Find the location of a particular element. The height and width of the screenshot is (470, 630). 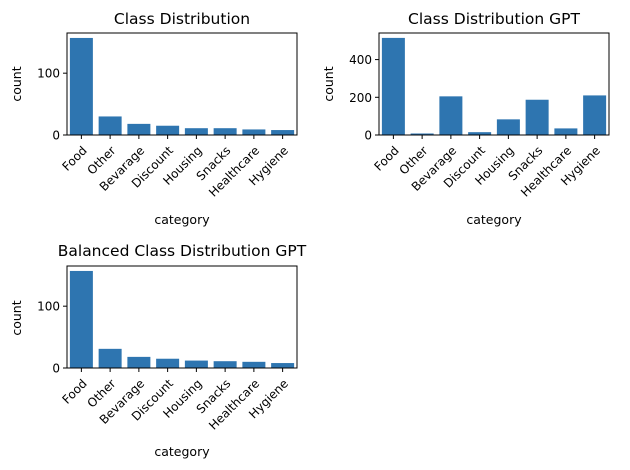

chart-title: Class Distribution GPT is located at coordinates (494, 19).